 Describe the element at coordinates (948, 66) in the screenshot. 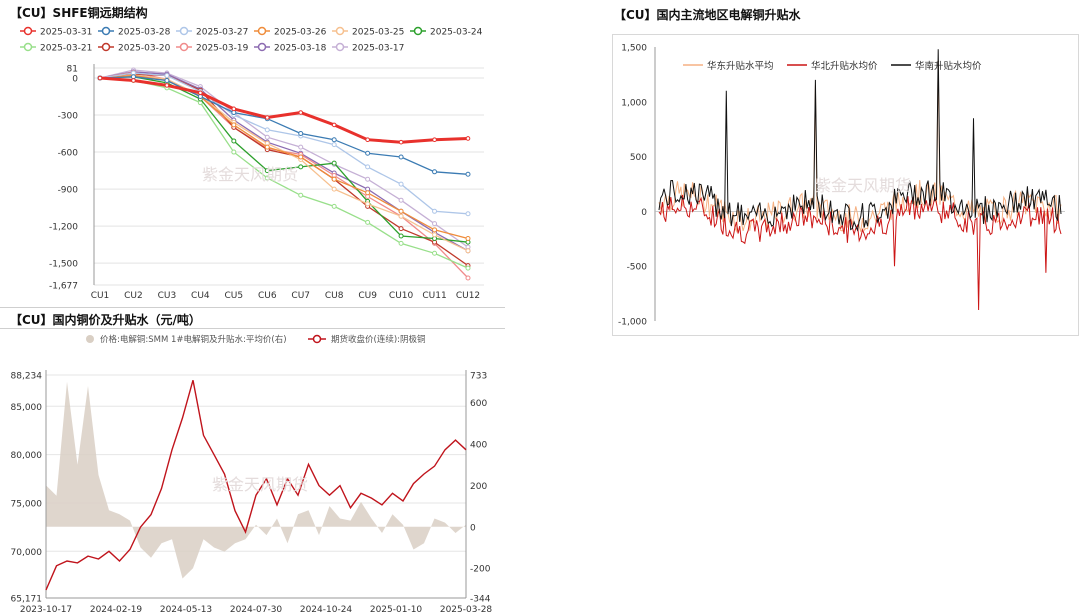

I see `legend-label: 华南升贴水均价` at that location.